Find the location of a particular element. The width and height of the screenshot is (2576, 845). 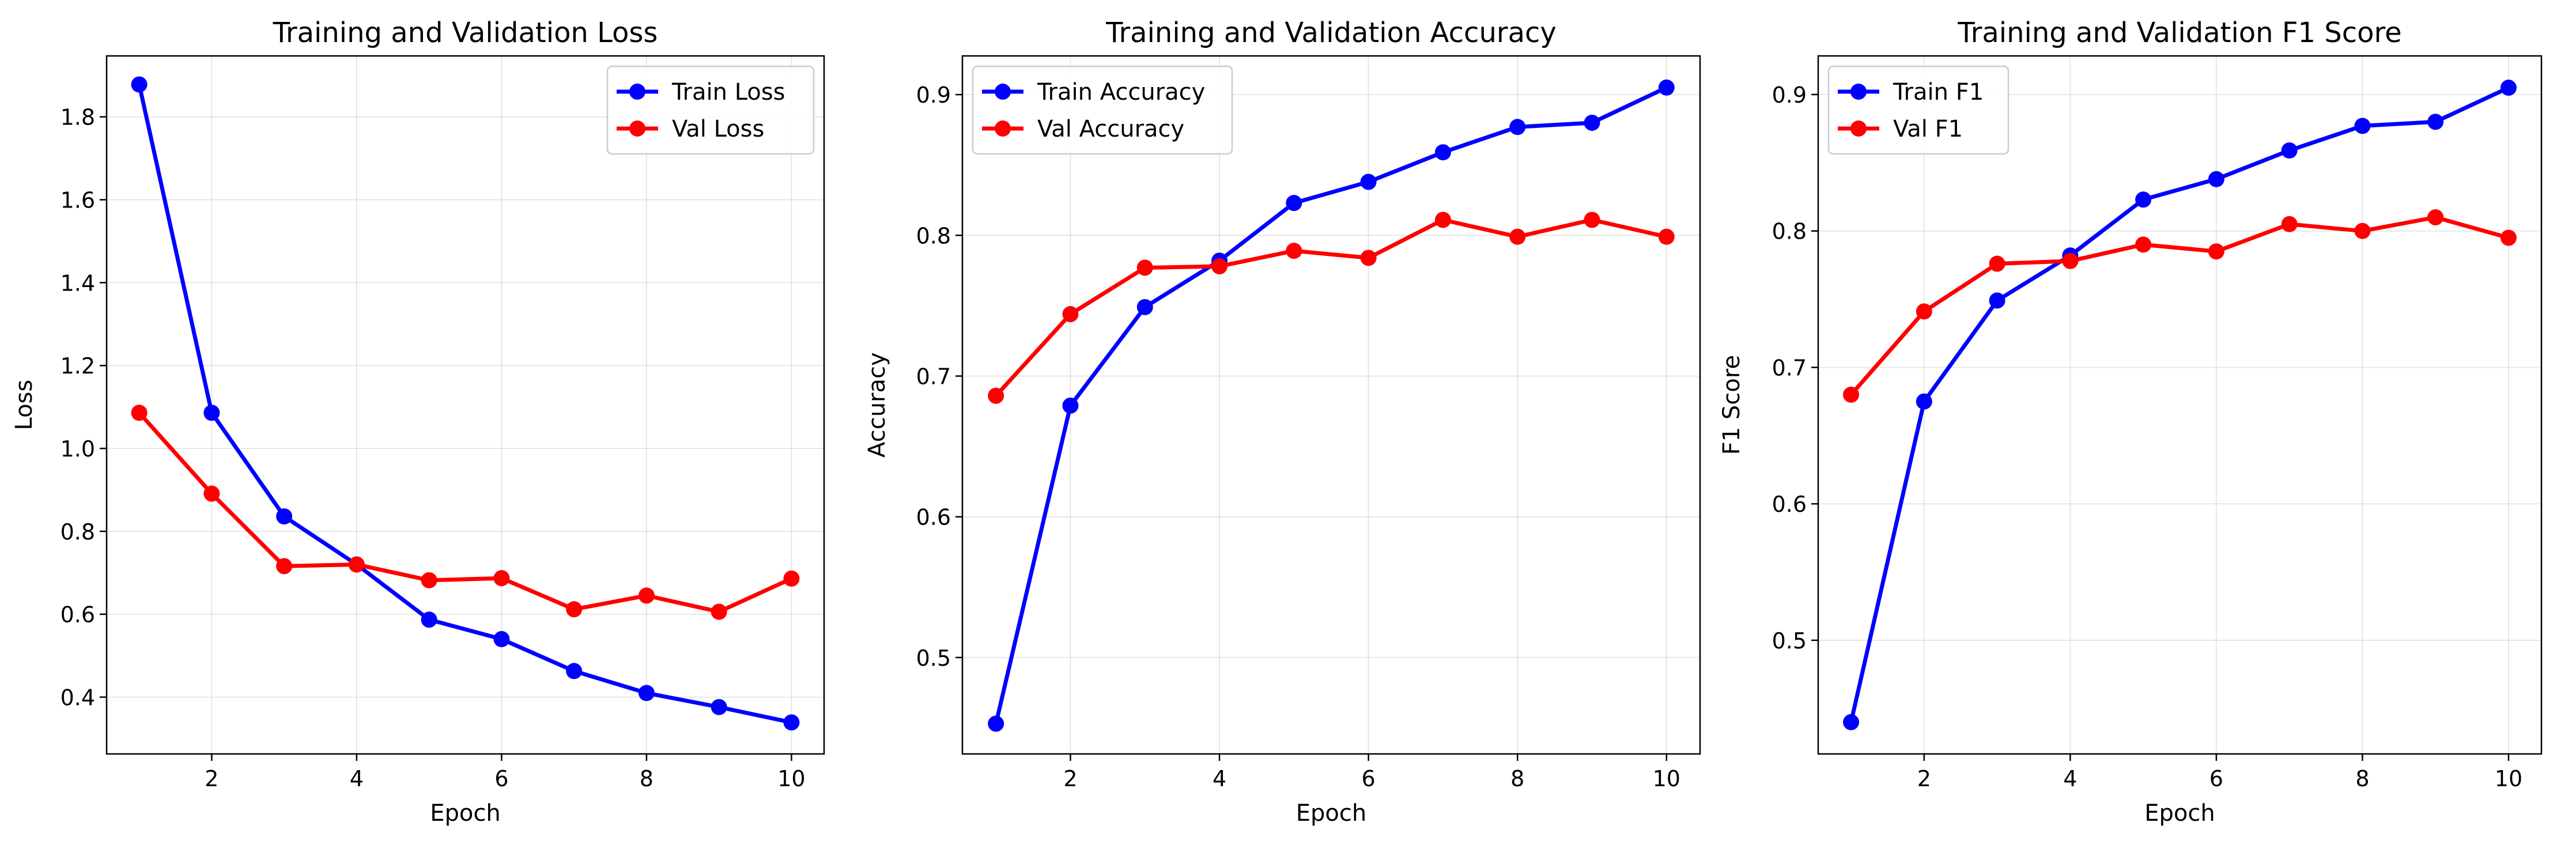

legend-entry-label: Val Accuracy is located at coordinates (1110, 129).